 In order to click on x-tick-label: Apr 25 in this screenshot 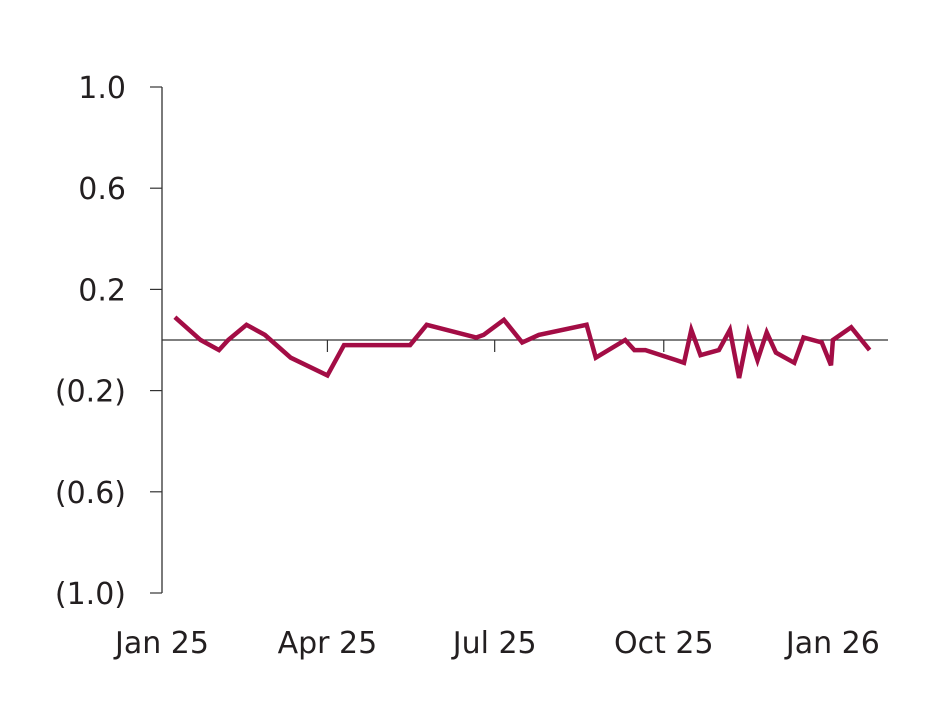, I will do `click(328, 643)`.